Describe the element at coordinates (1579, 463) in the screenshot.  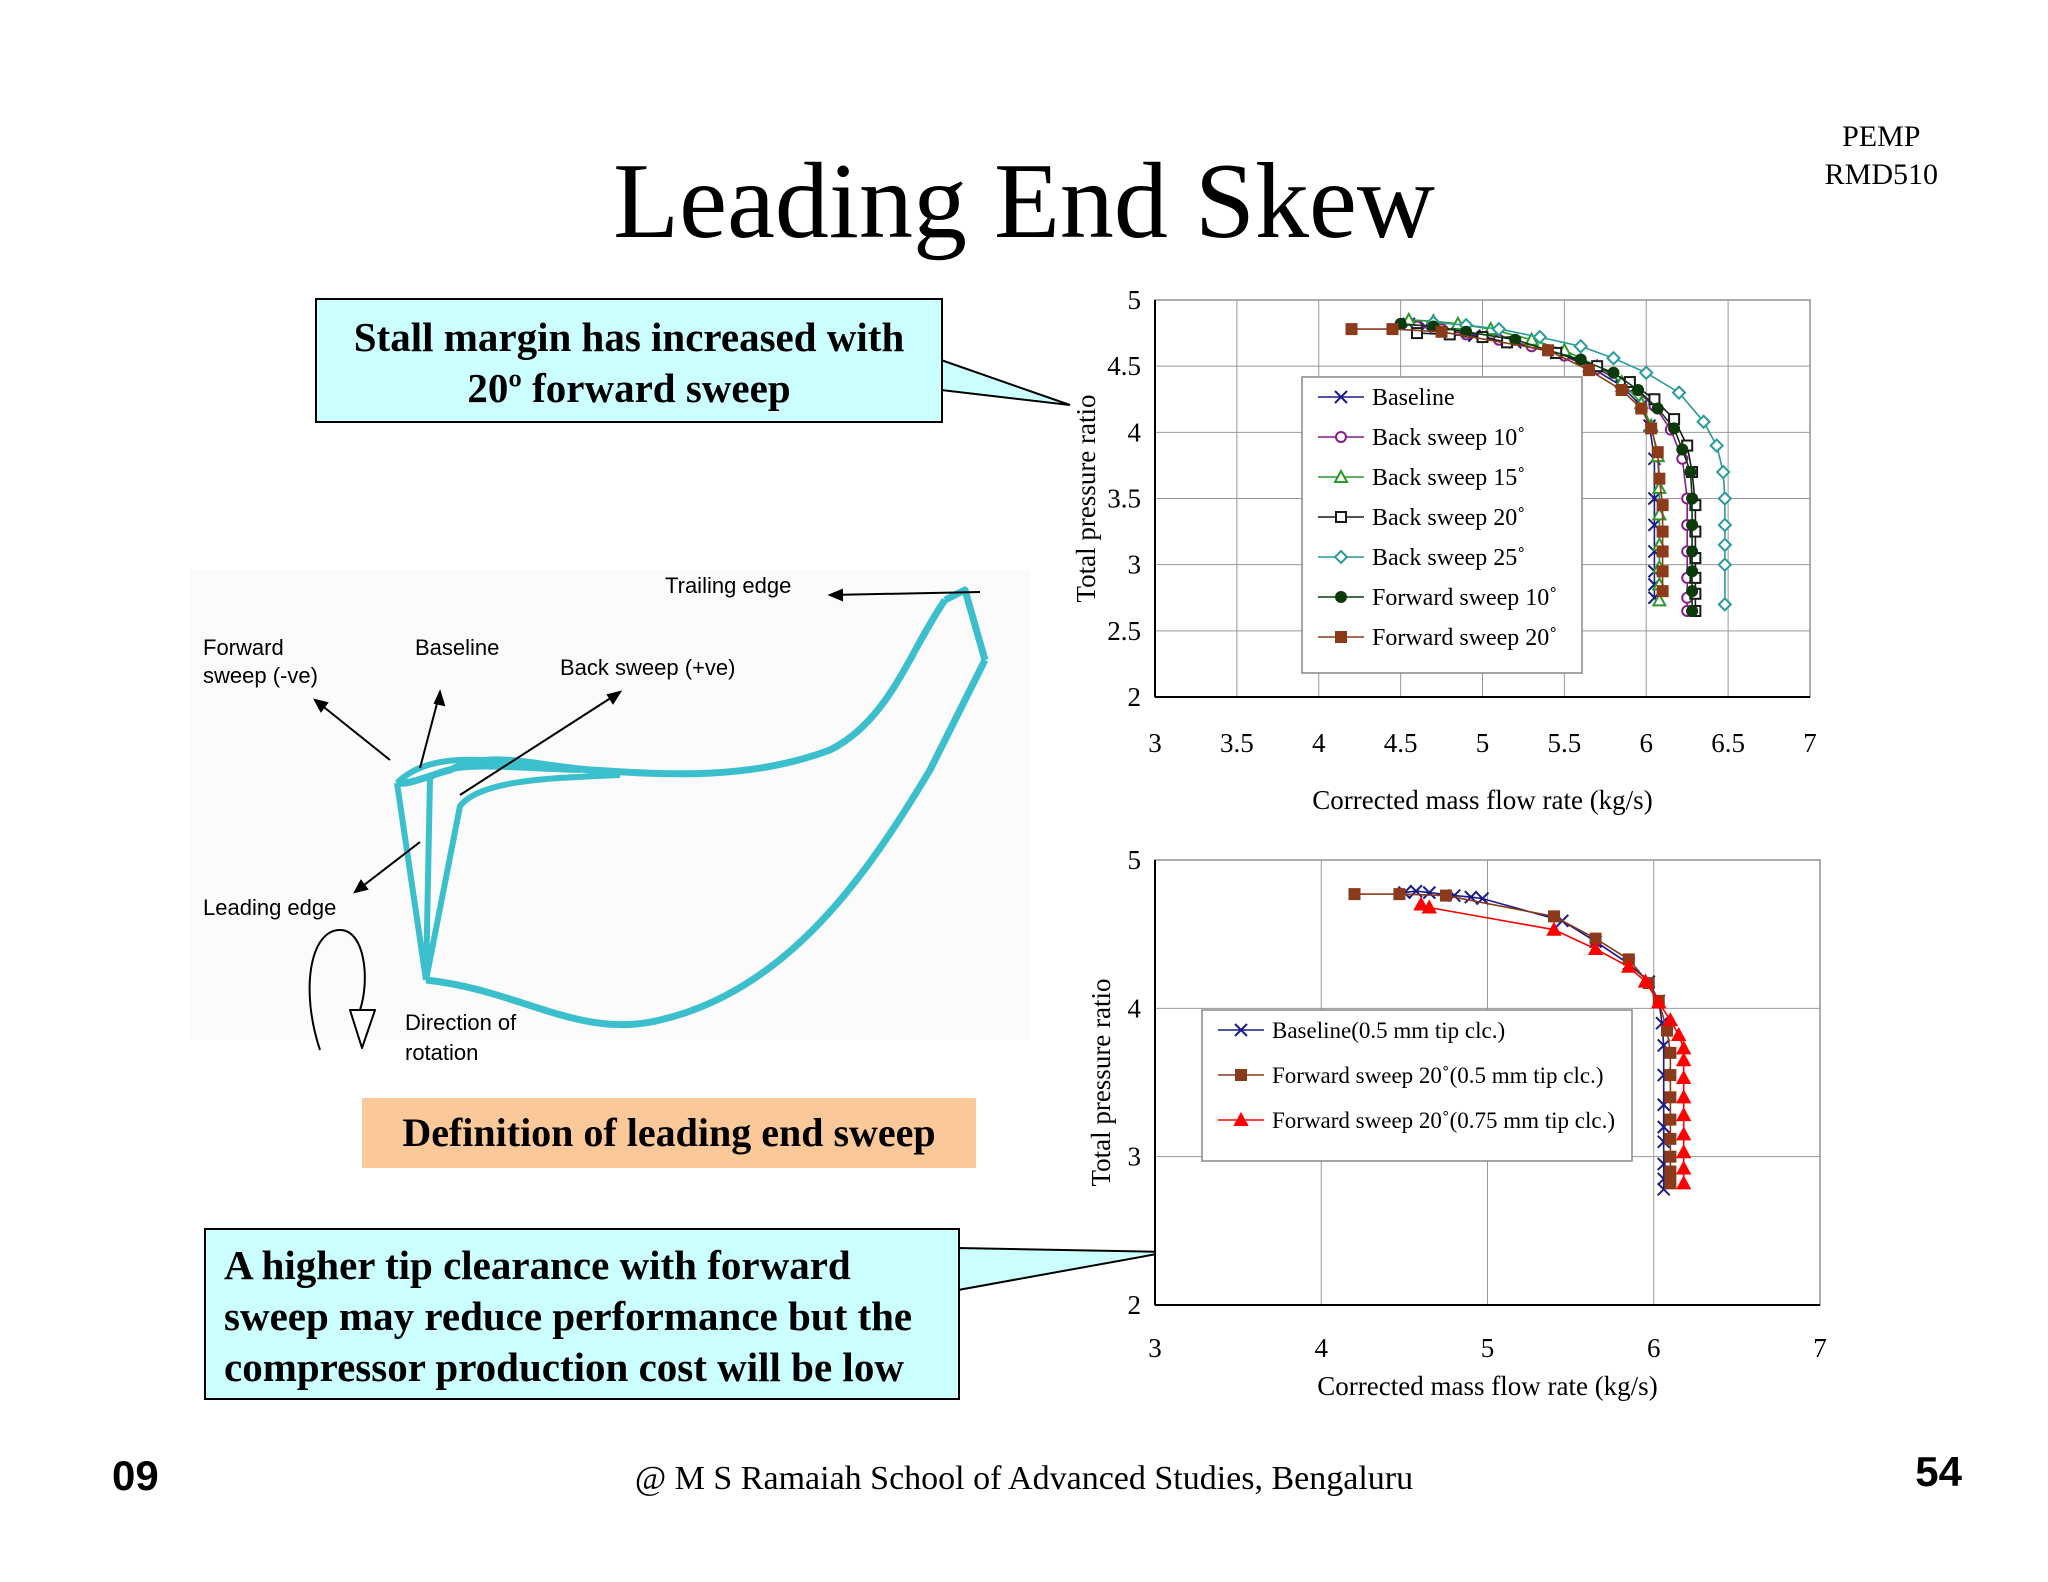
I see `series-line` at that location.